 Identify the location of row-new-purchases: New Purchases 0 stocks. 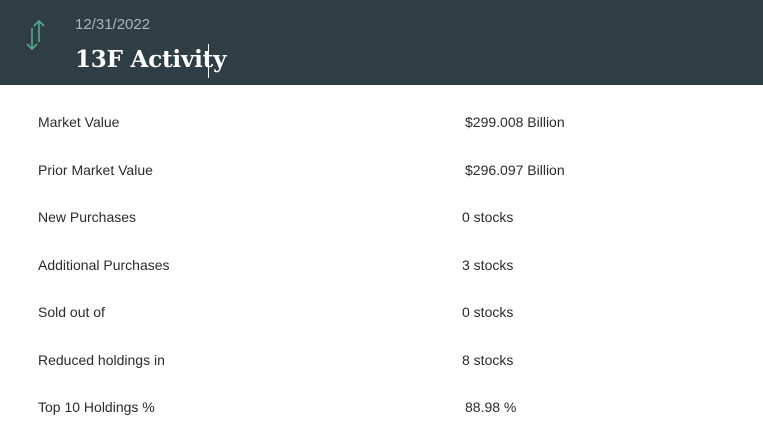
(381, 204).